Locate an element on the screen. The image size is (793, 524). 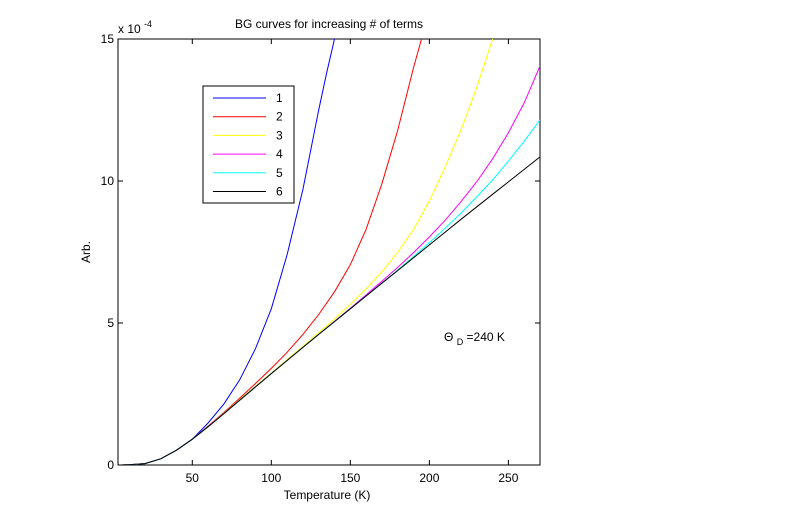
x-tick-label: 250 is located at coordinates (508, 478).